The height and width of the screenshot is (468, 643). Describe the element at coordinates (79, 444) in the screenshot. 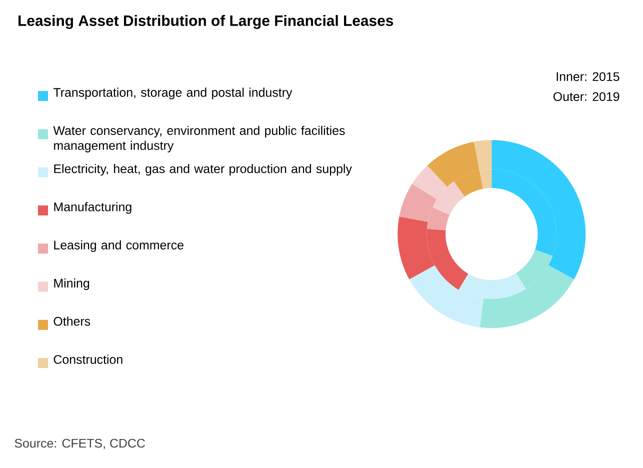

I see `source-note: Source: CFETS, CDCC` at that location.